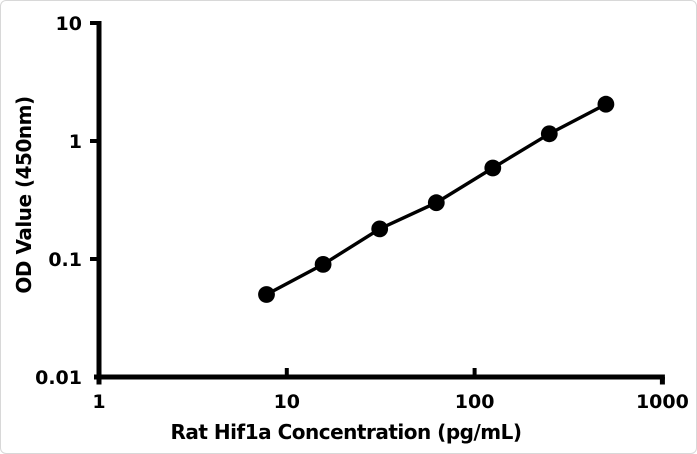 This screenshot has height=454, width=697. Describe the element at coordinates (24, 194) in the screenshot. I see `y-axis-title: OD Value (450nm)` at that location.